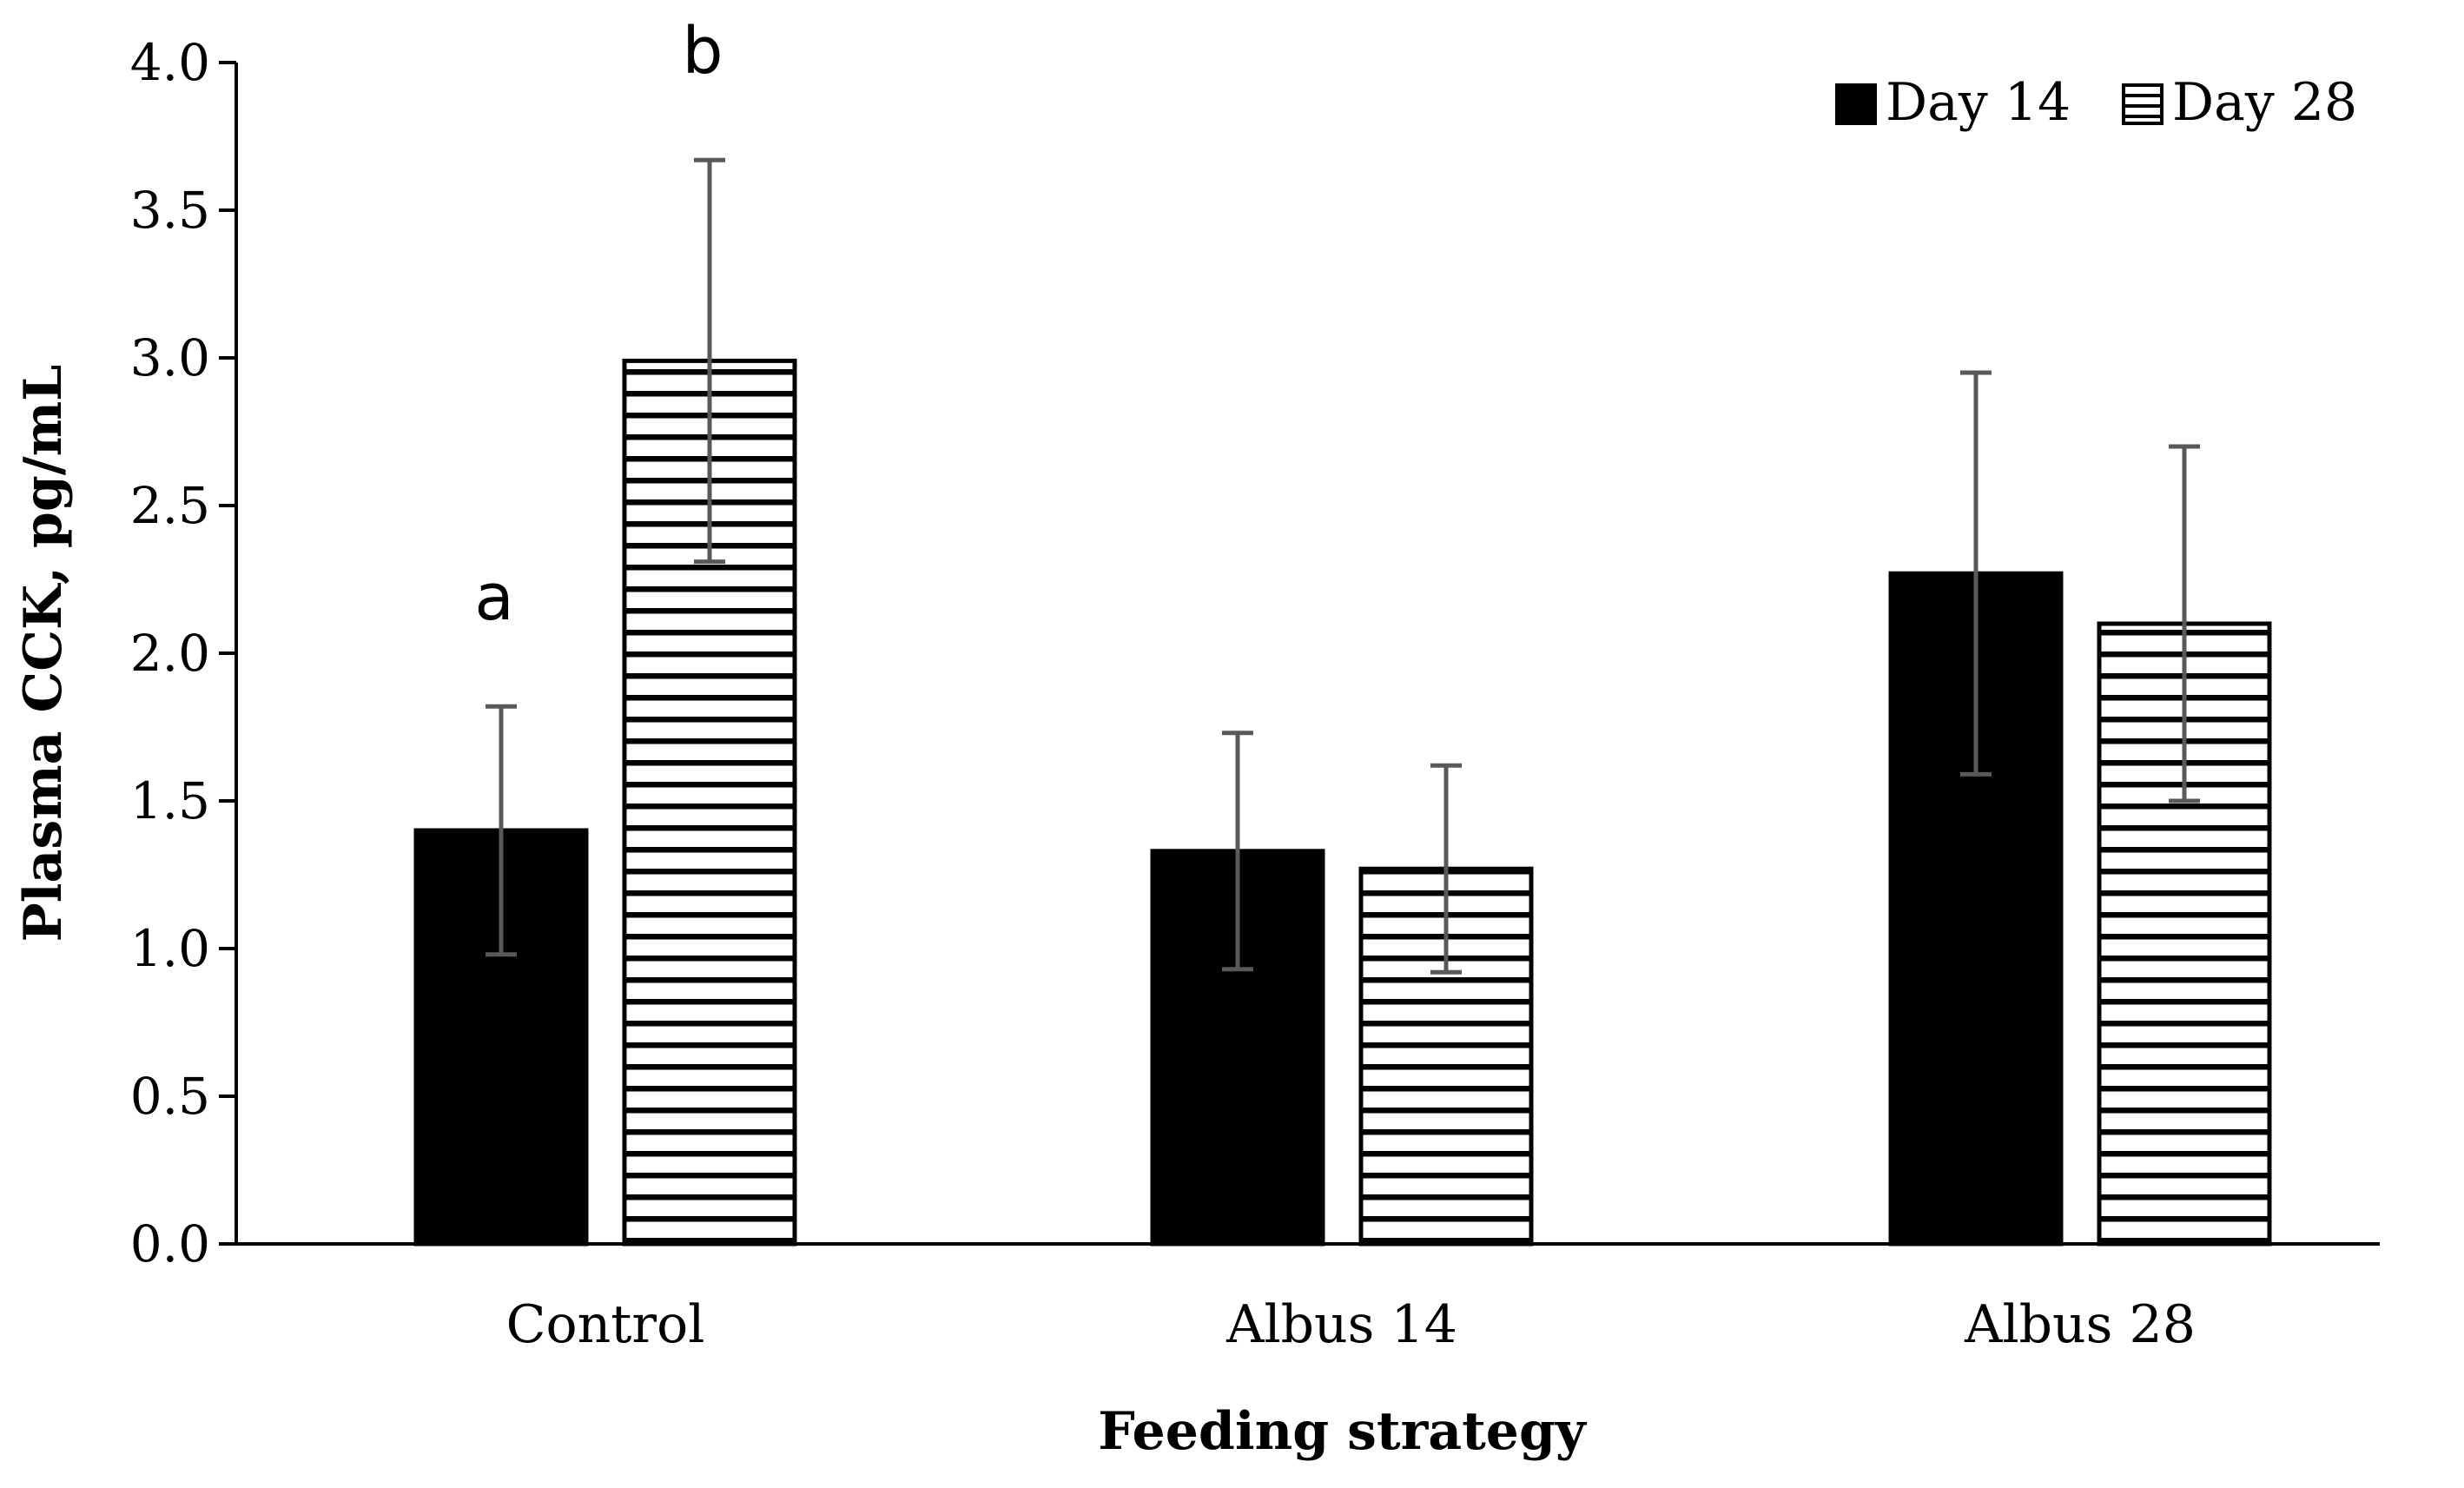 This screenshot has height=1488, width=2464. I want to click on y-tick-label: 3.0, so click(170, 357).